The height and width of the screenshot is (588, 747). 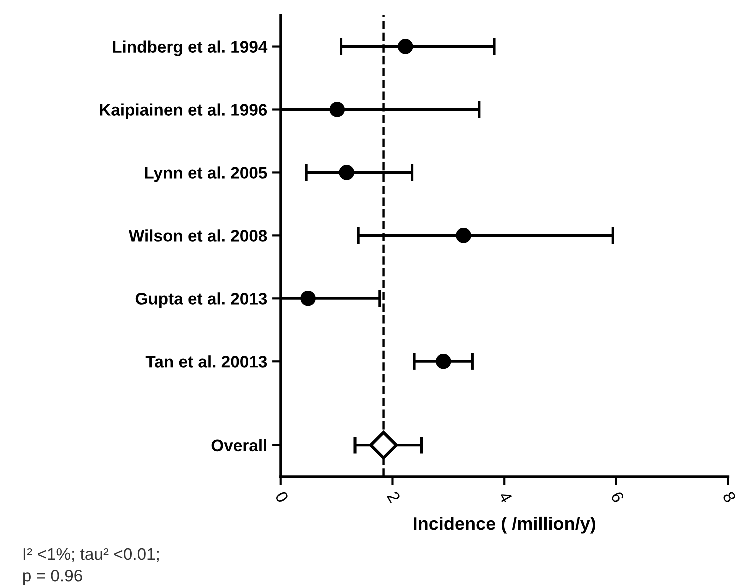 I want to click on y-tick-label: Gupta et al. 2013, so click(x=202, y=300).